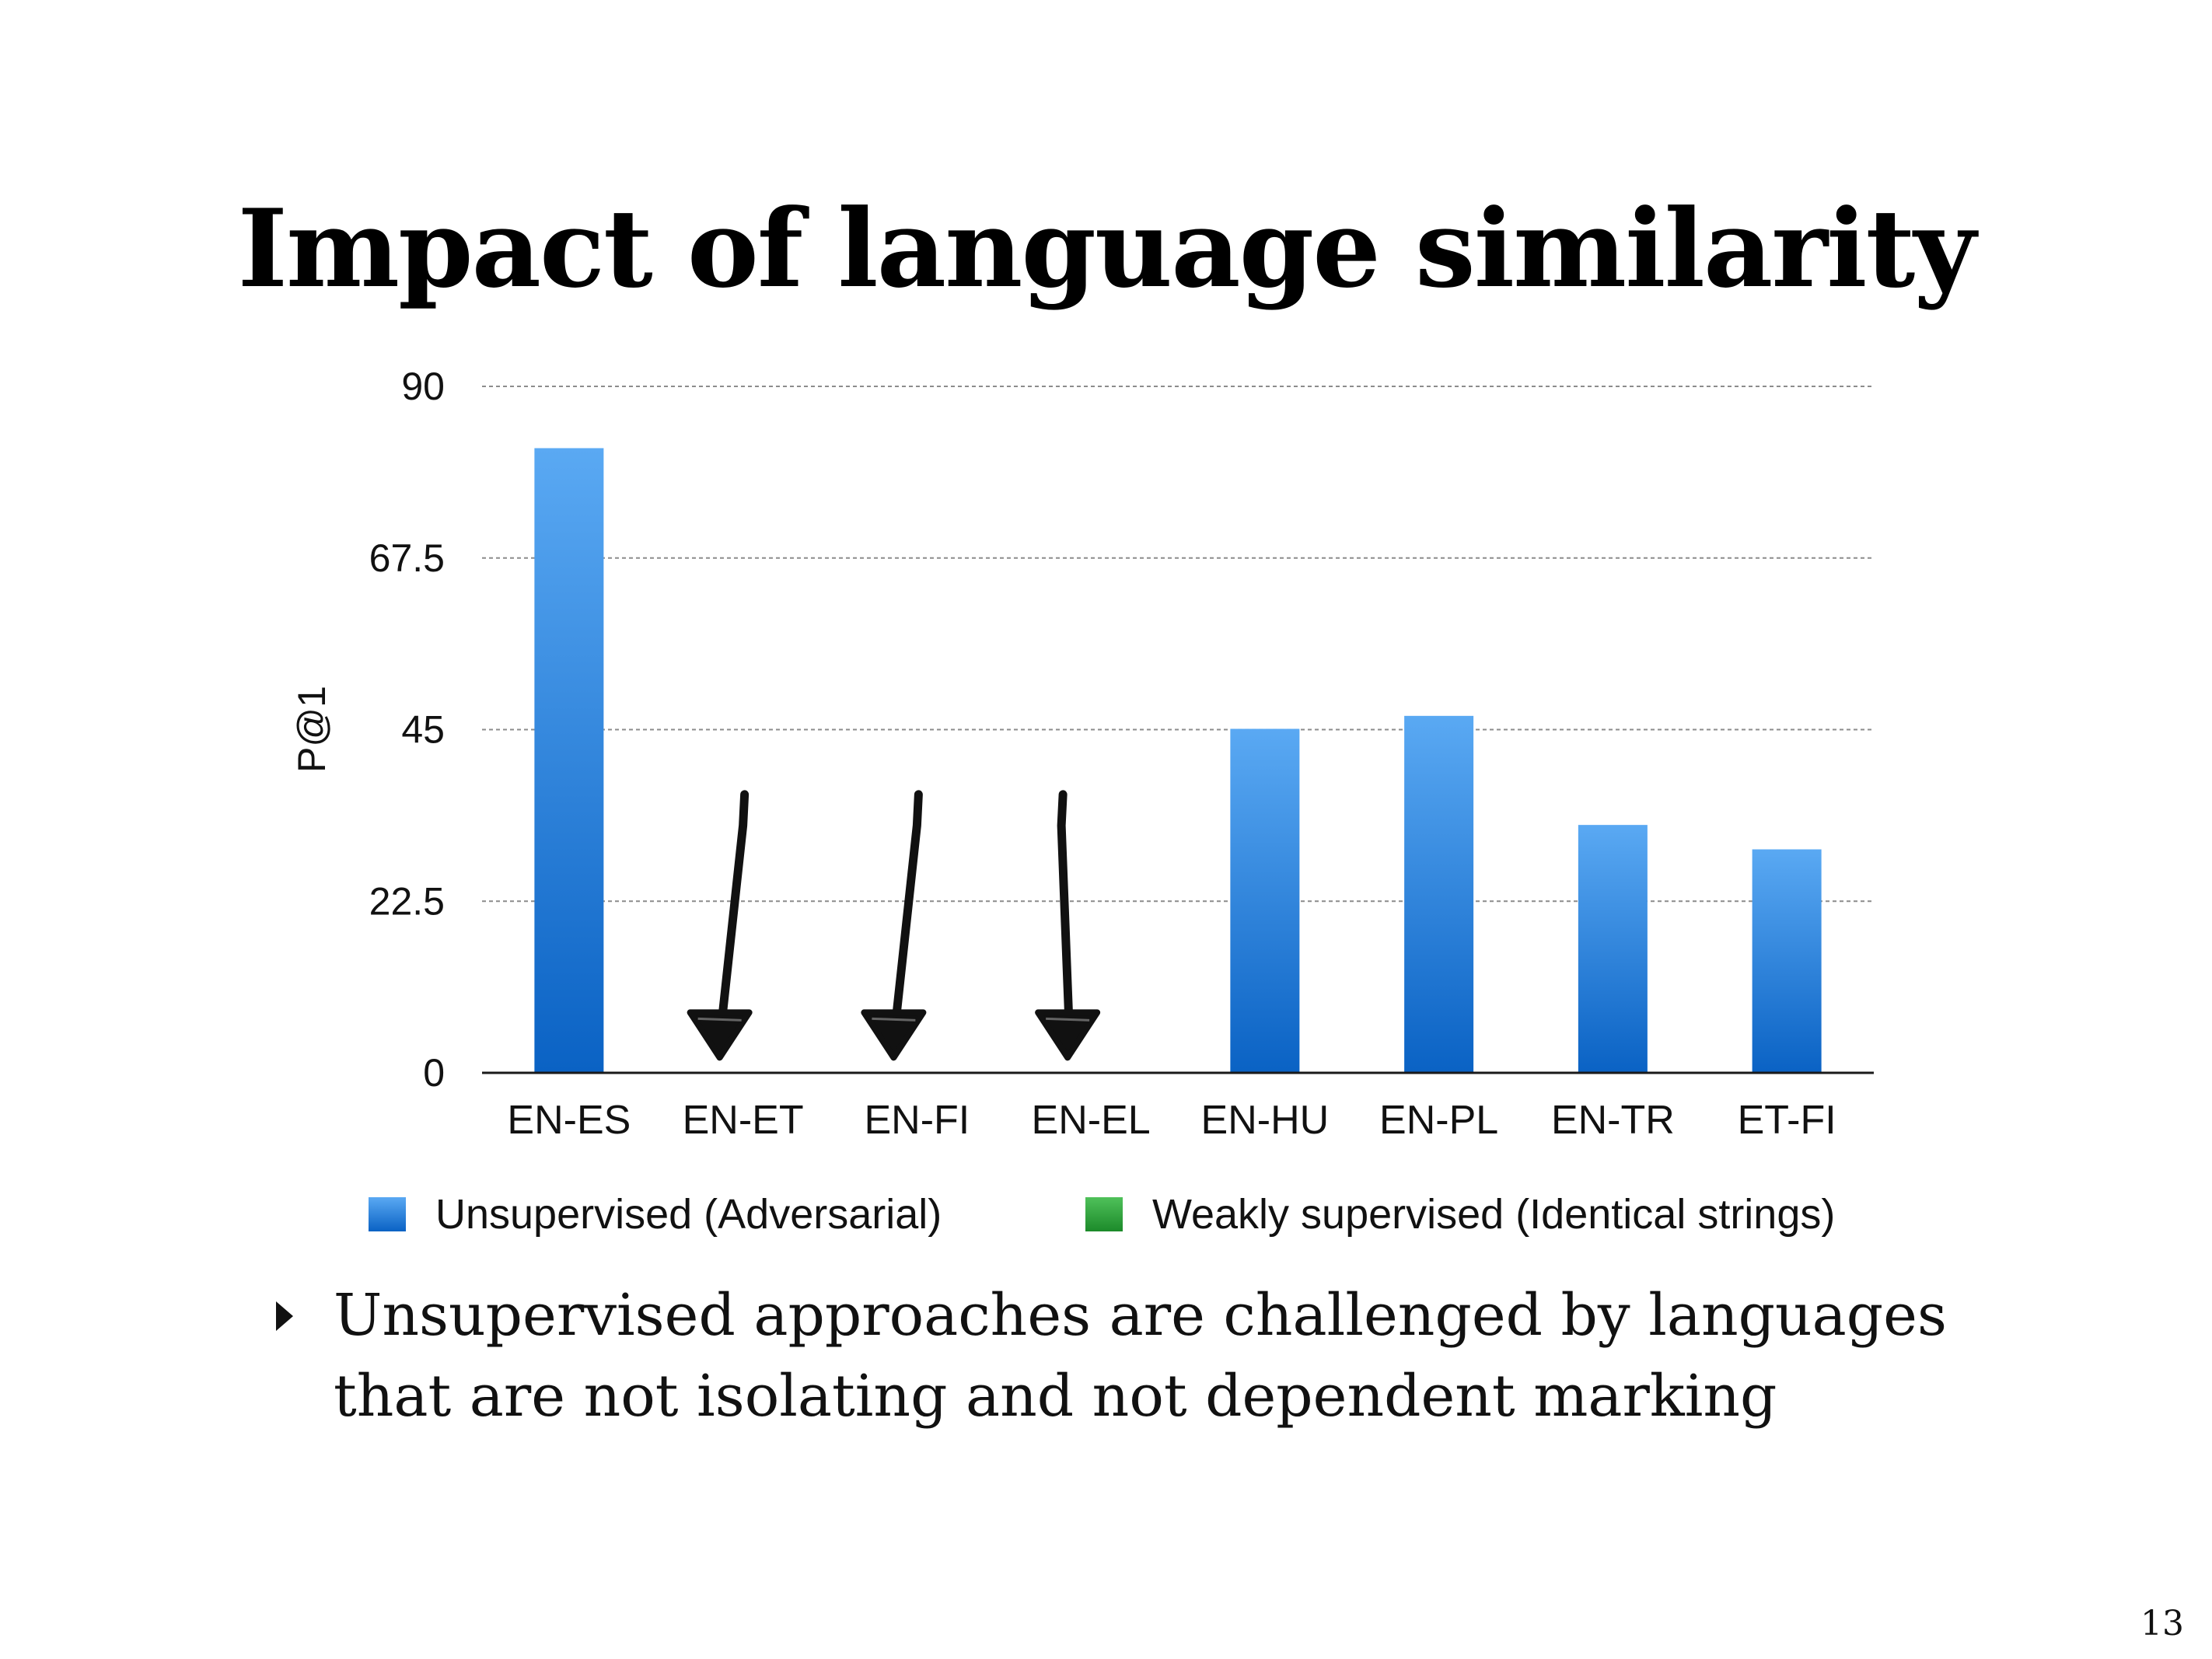 This screenshot has height=1659, width=2212. What do you see at coordinates (743, 1120) in the screenshot?
I see `x-tick-label: EN-ET` at bounding box center [743, 1120].